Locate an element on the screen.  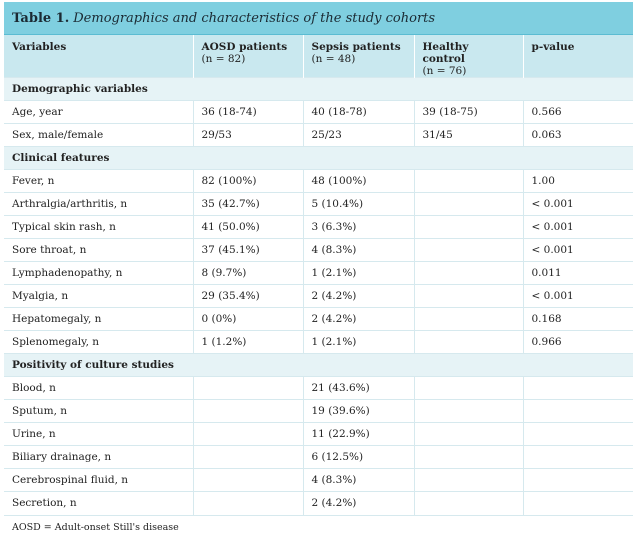
table-row: Myalgia, n 29 (35.4%) 2 (4.2%) < 0.001 is located at coordinates (318, 296).